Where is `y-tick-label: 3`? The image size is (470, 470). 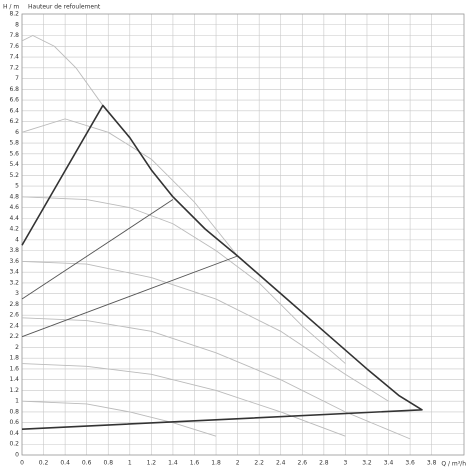
y-tick-label: 3 is located at coordinates (17, 293).